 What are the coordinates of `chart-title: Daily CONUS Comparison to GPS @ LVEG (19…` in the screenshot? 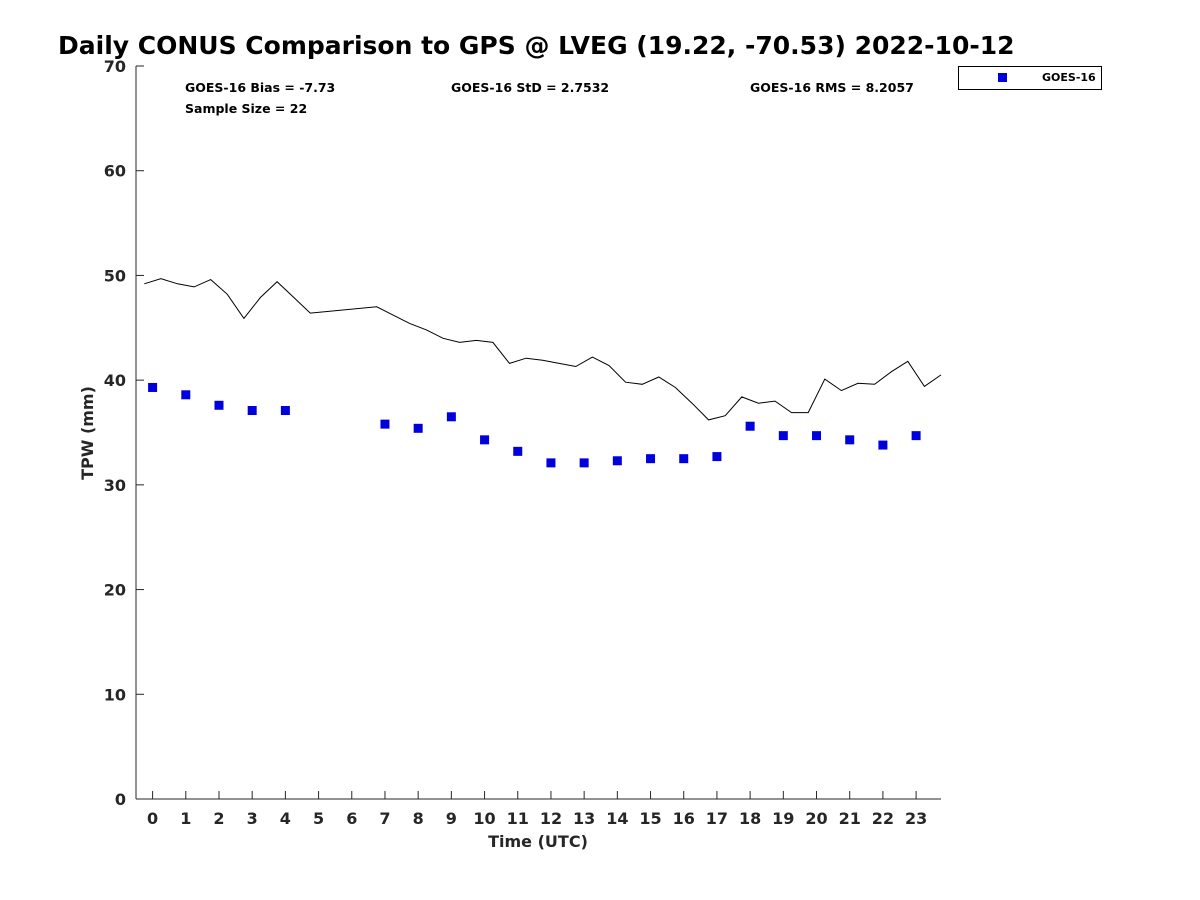 It's located at (536, 45).